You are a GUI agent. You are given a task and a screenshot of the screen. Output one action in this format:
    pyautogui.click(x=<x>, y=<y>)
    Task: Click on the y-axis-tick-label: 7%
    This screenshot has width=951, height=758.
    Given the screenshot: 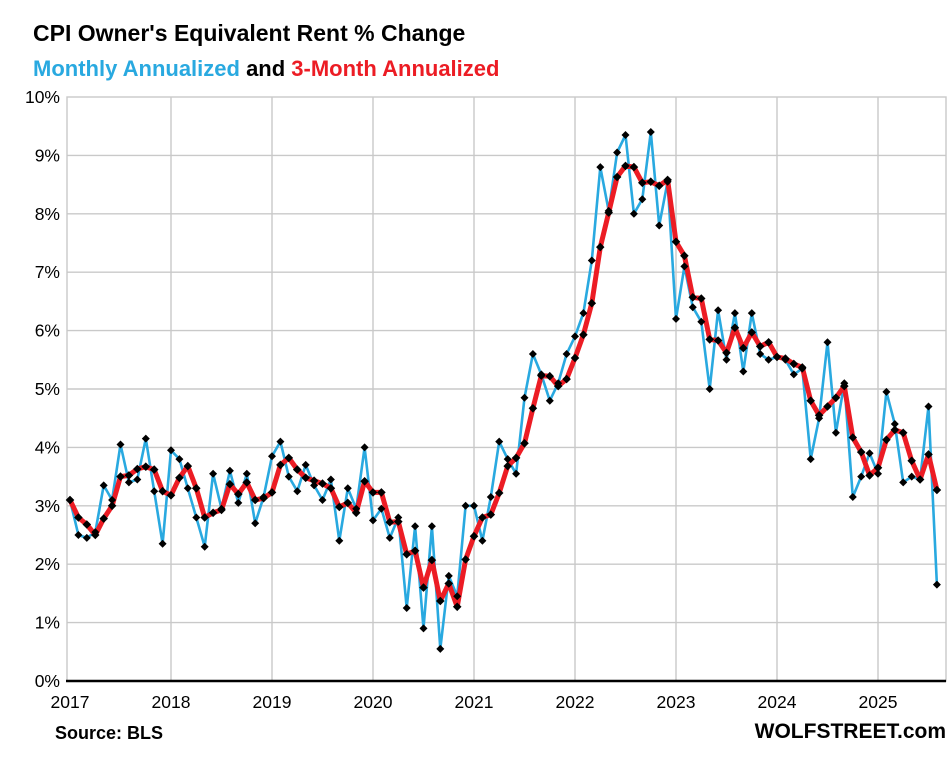 What is the action you would take?
    pyautogui.click(x=47, y=272)
    